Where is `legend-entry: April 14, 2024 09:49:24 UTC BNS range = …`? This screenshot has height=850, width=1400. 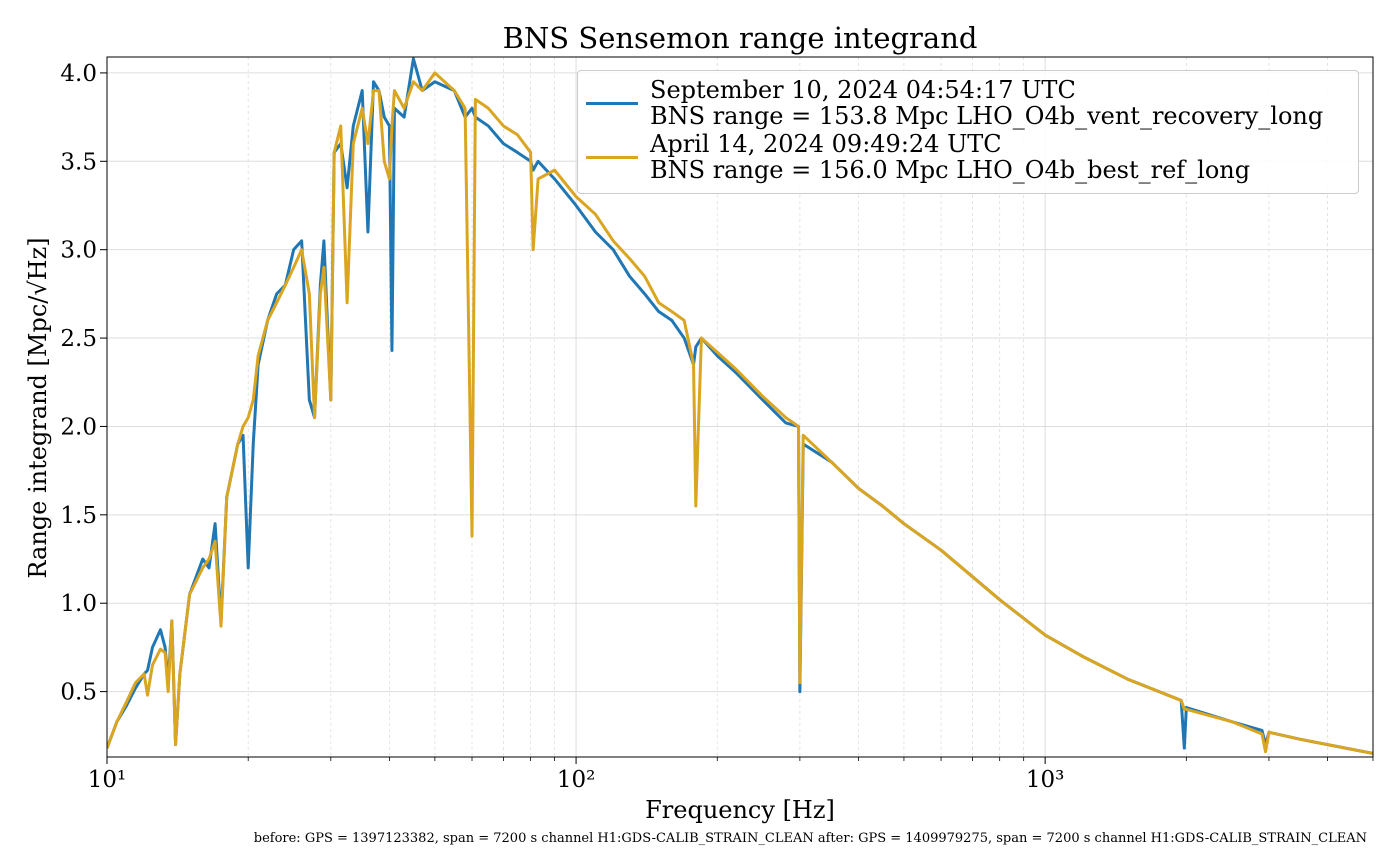
legend-entry: April 14, 2024 09:49:24 UTC BNS range = … is located at coordinates (968, 157).